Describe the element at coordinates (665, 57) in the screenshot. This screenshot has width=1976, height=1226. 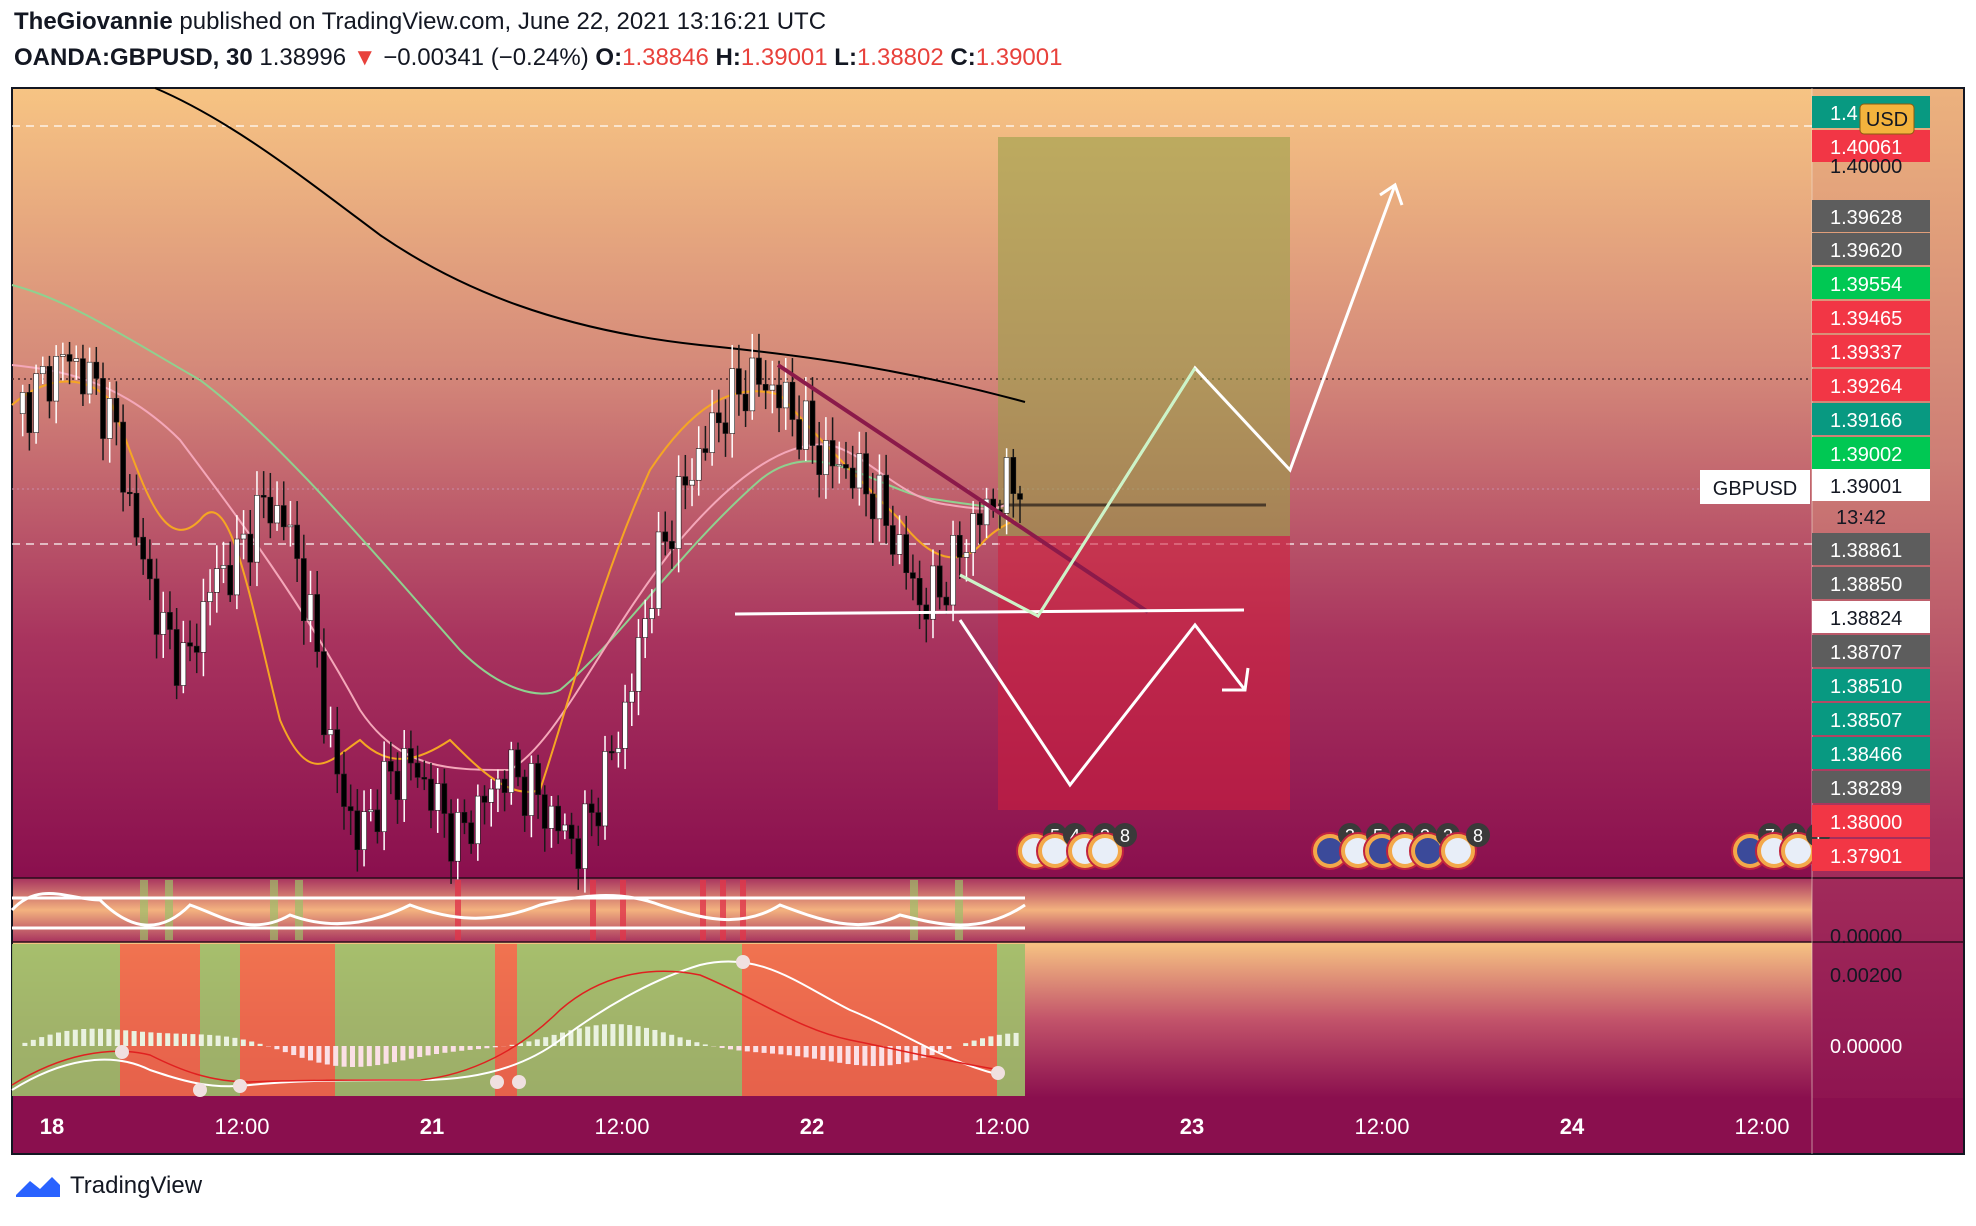
I see `open-value: 1.38846` at that location.